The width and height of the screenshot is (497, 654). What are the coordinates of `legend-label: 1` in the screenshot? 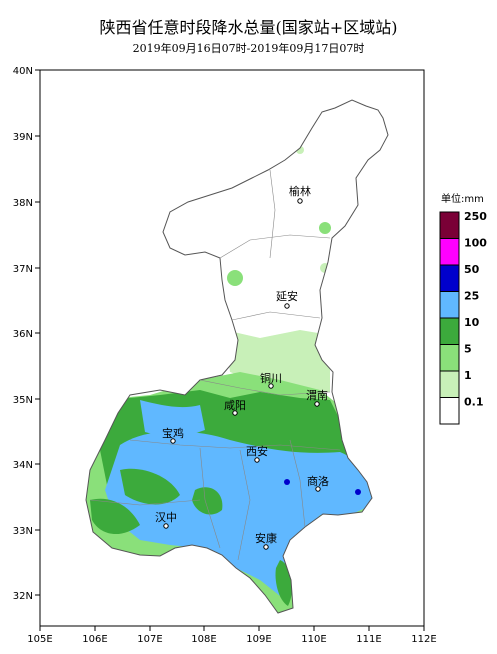 It's located at (468, 375).